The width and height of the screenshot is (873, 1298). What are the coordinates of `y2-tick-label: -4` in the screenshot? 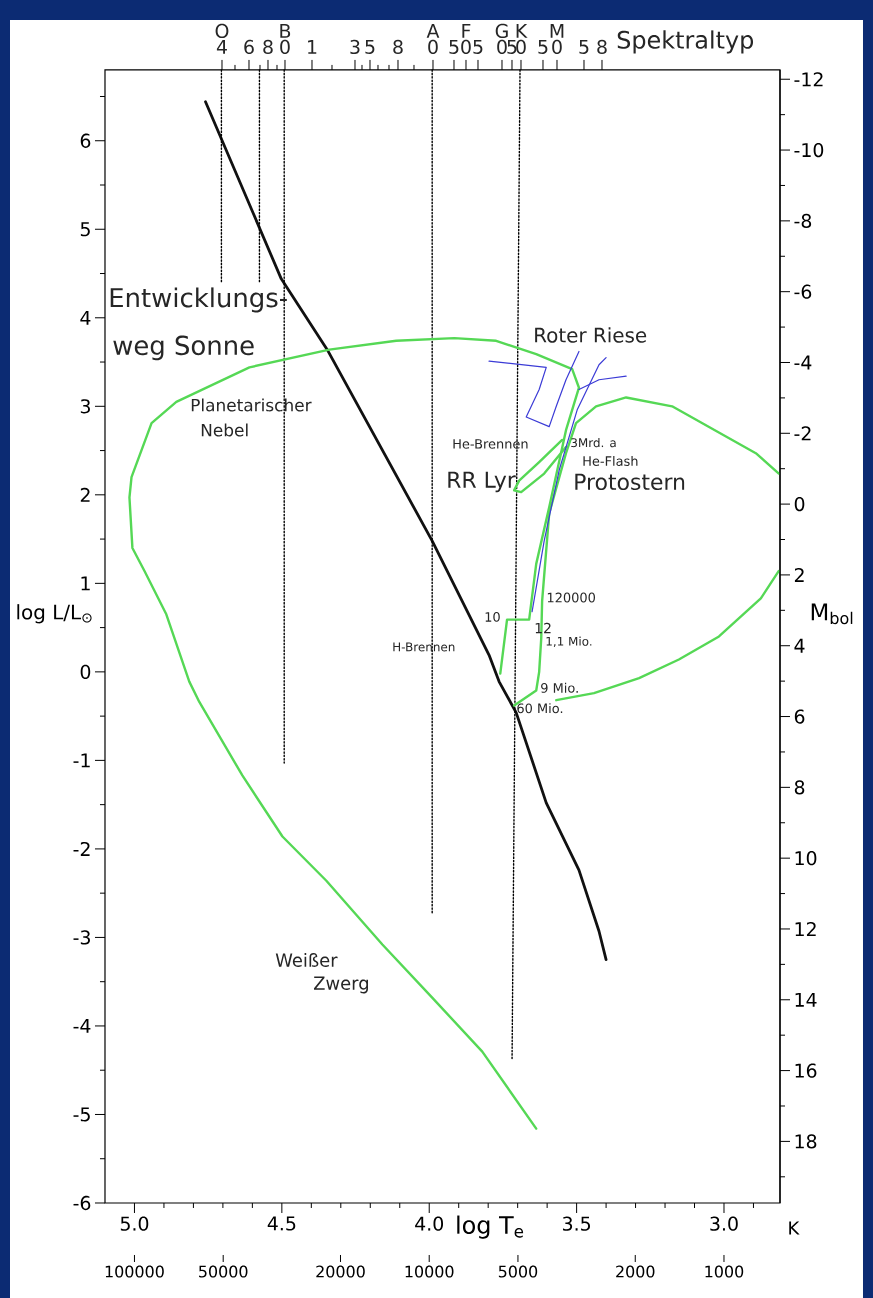 It's located at (803, 362).